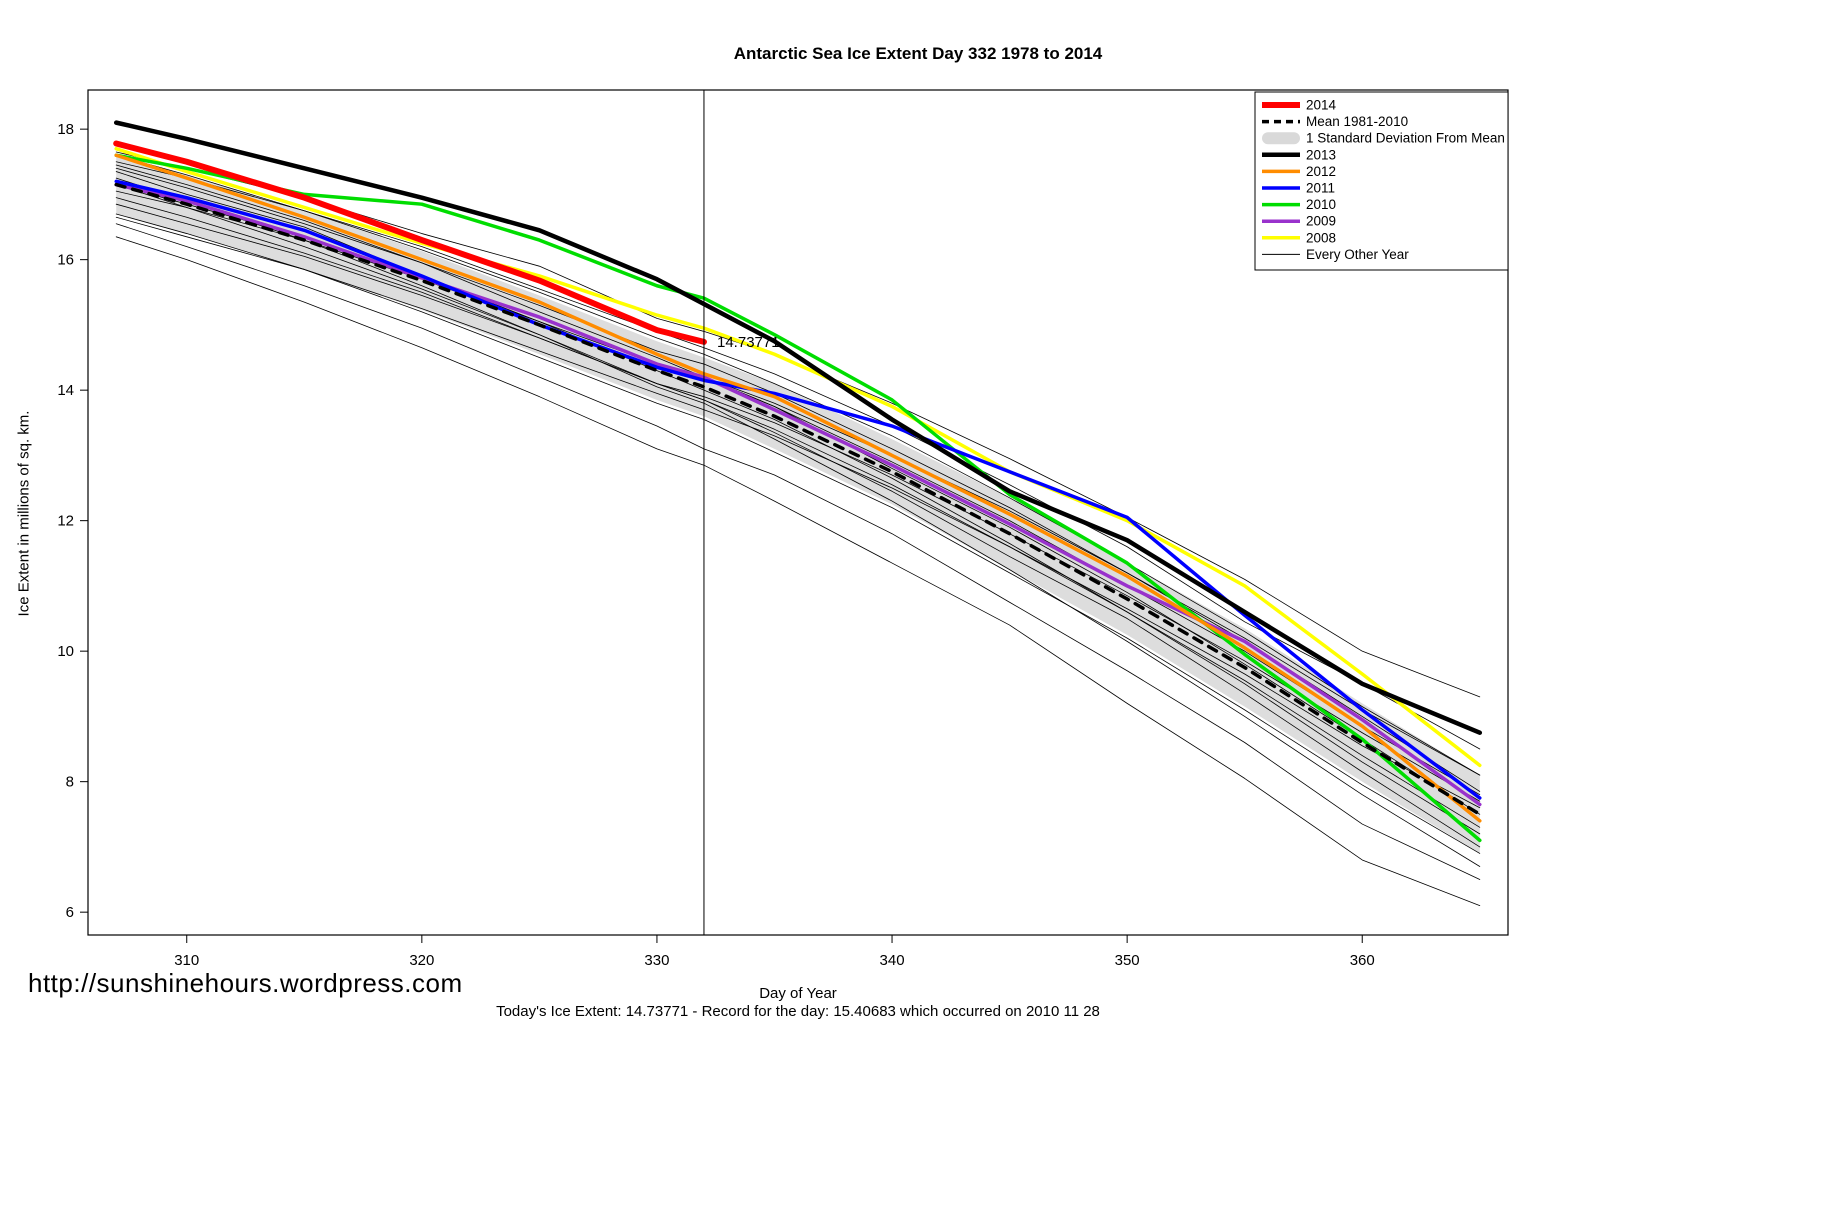 The image size is (1836, 1223). Describe the element at coordinates (1320, 188) in the screenshot. I see `legend-label: 2011` at that location.